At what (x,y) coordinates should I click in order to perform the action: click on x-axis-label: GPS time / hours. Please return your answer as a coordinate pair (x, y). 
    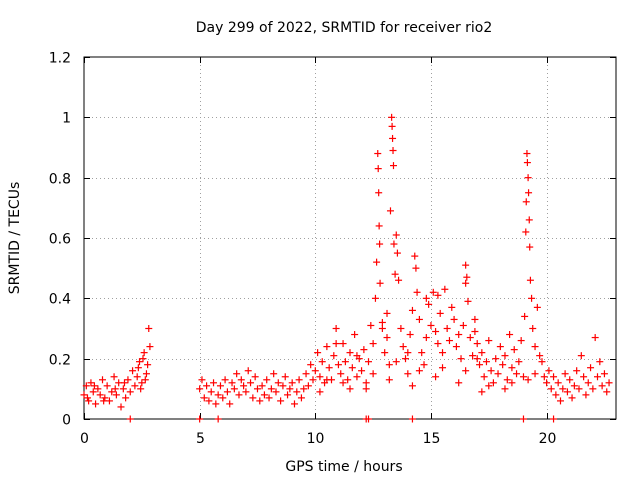
    Looking at the image, I should click on (343, 467).